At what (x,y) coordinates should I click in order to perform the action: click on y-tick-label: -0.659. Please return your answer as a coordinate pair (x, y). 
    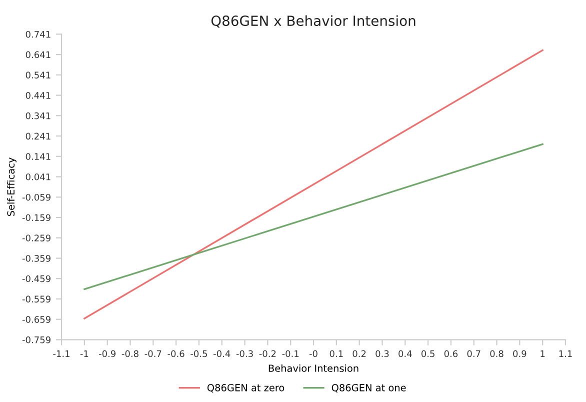
    Looking at the image, I should click on (36, 319).